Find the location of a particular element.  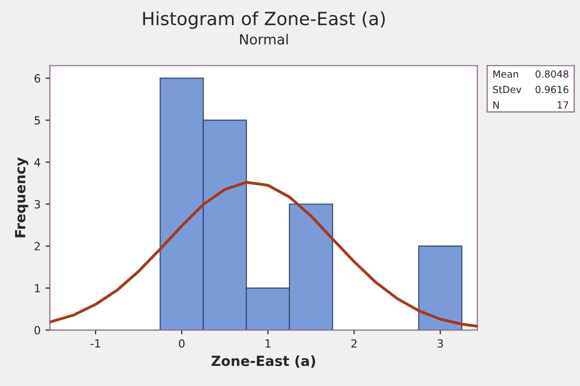

y-tick-label: 5 is located at coordinates (37, 120).